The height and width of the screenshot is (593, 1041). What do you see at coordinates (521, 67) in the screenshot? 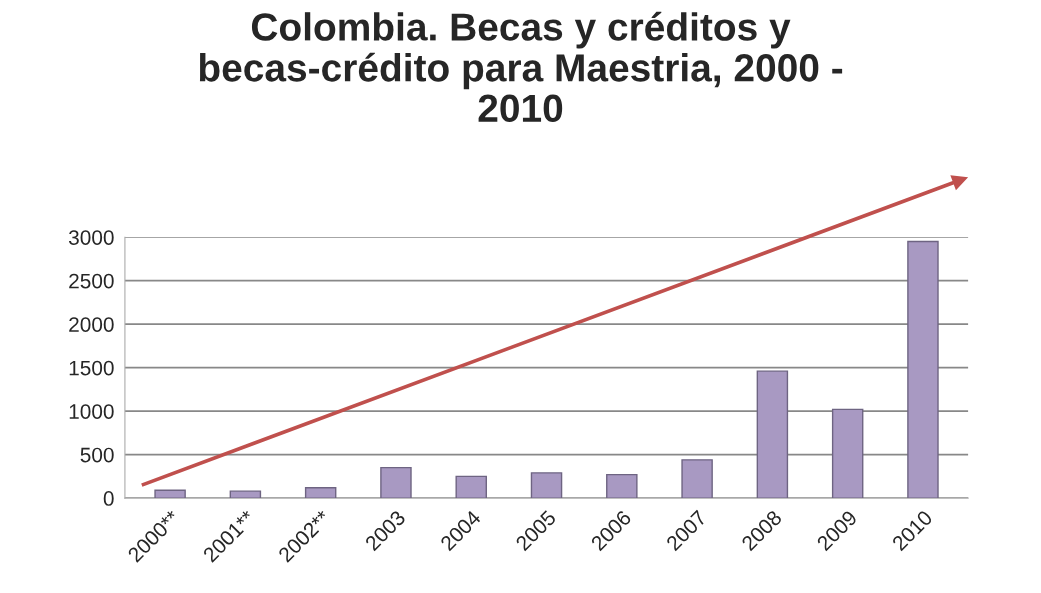
I see `chart-title: Colombia. Becas y créditos y becas-crédito para Maestria, 2000 - 2010` at bounding box center [521, 67].